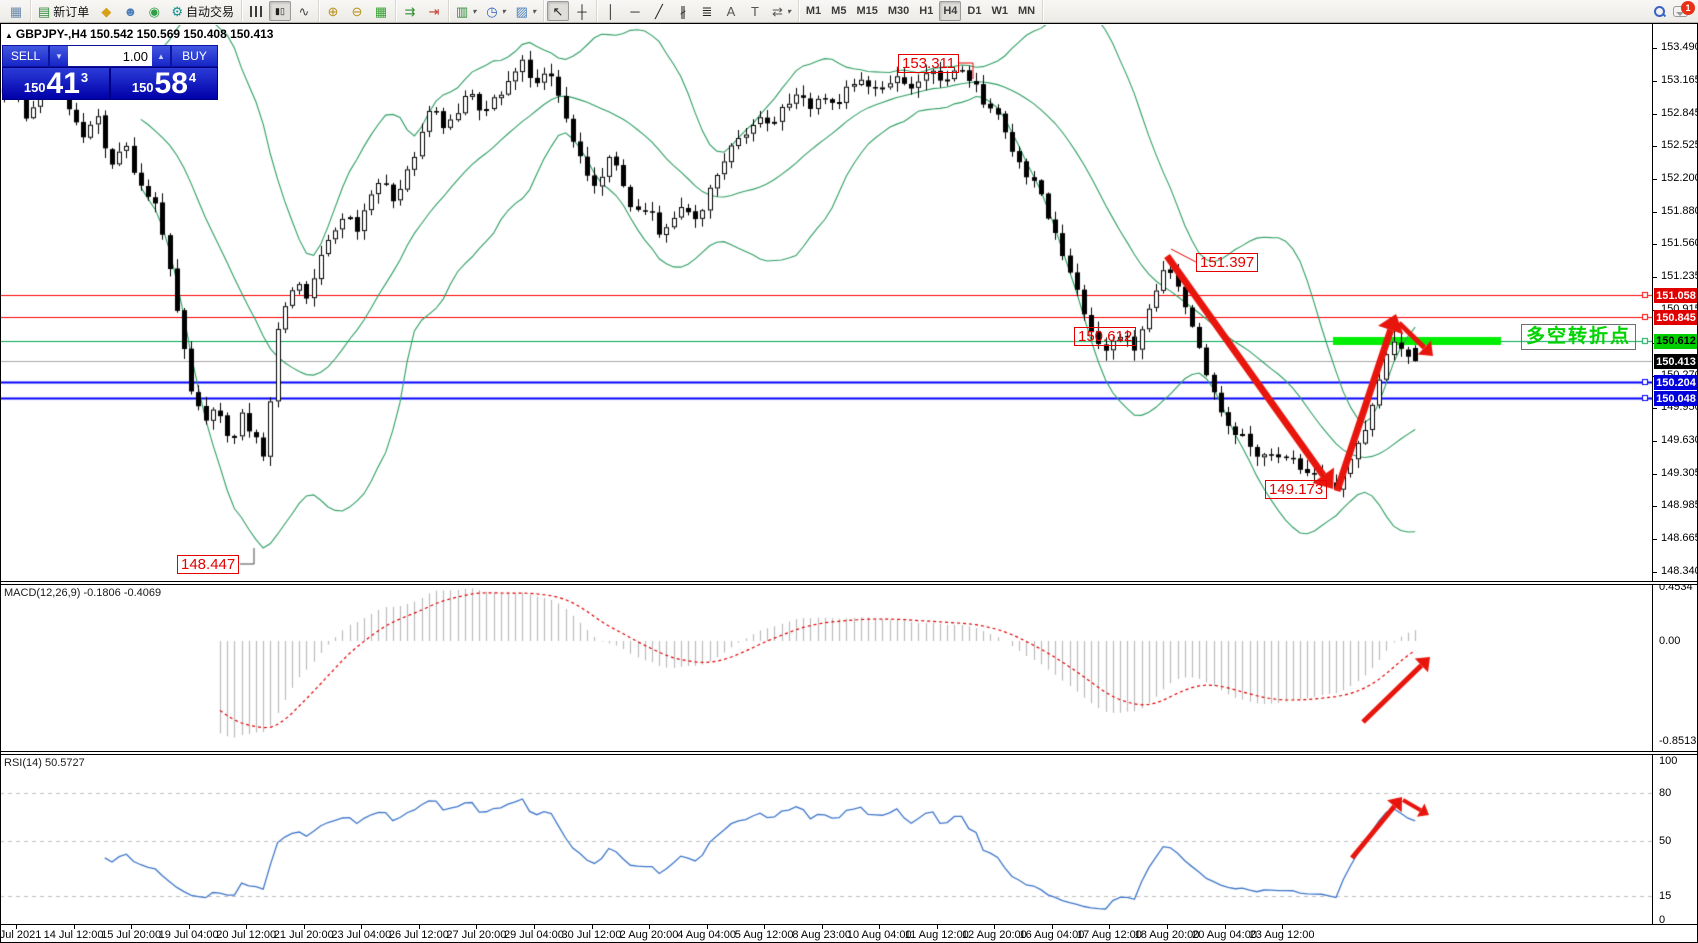 The height and width of the screenshot is (943, 1698). What do you see at coordinates (110, 56) in the screenshot?
I see `volume-input` at bounding box center [110, 56].